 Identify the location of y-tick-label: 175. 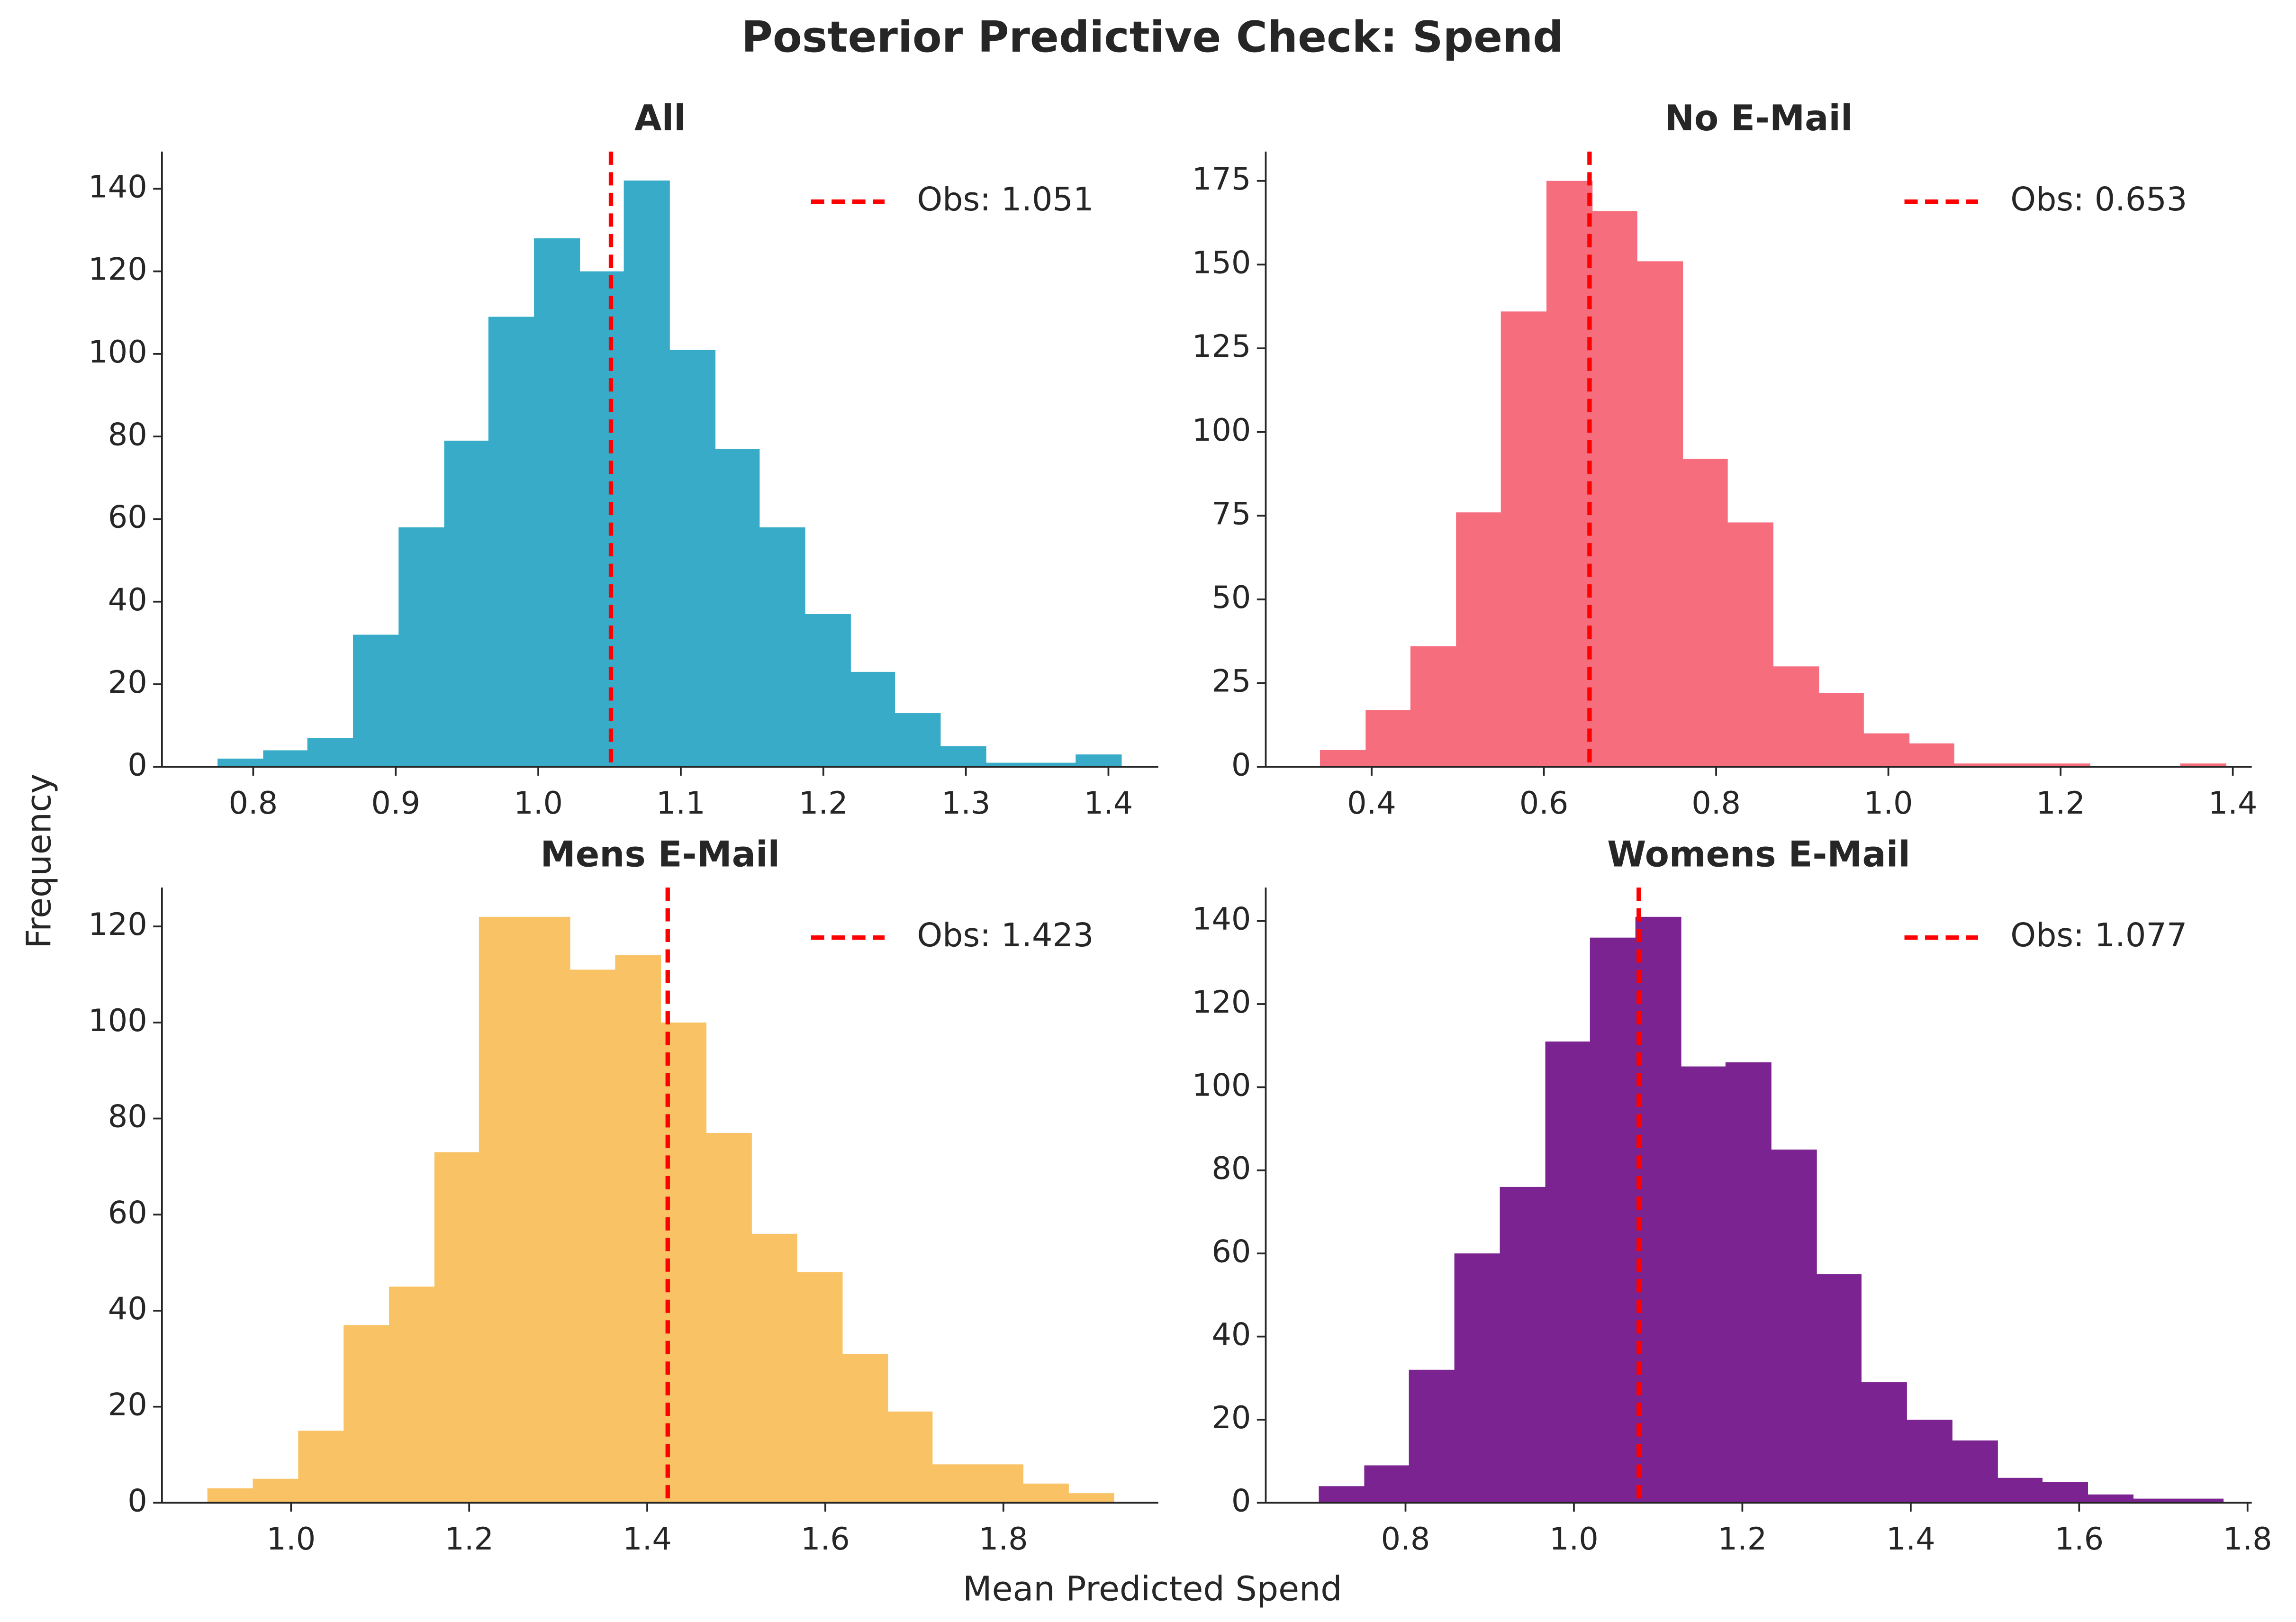
(1221, 179).